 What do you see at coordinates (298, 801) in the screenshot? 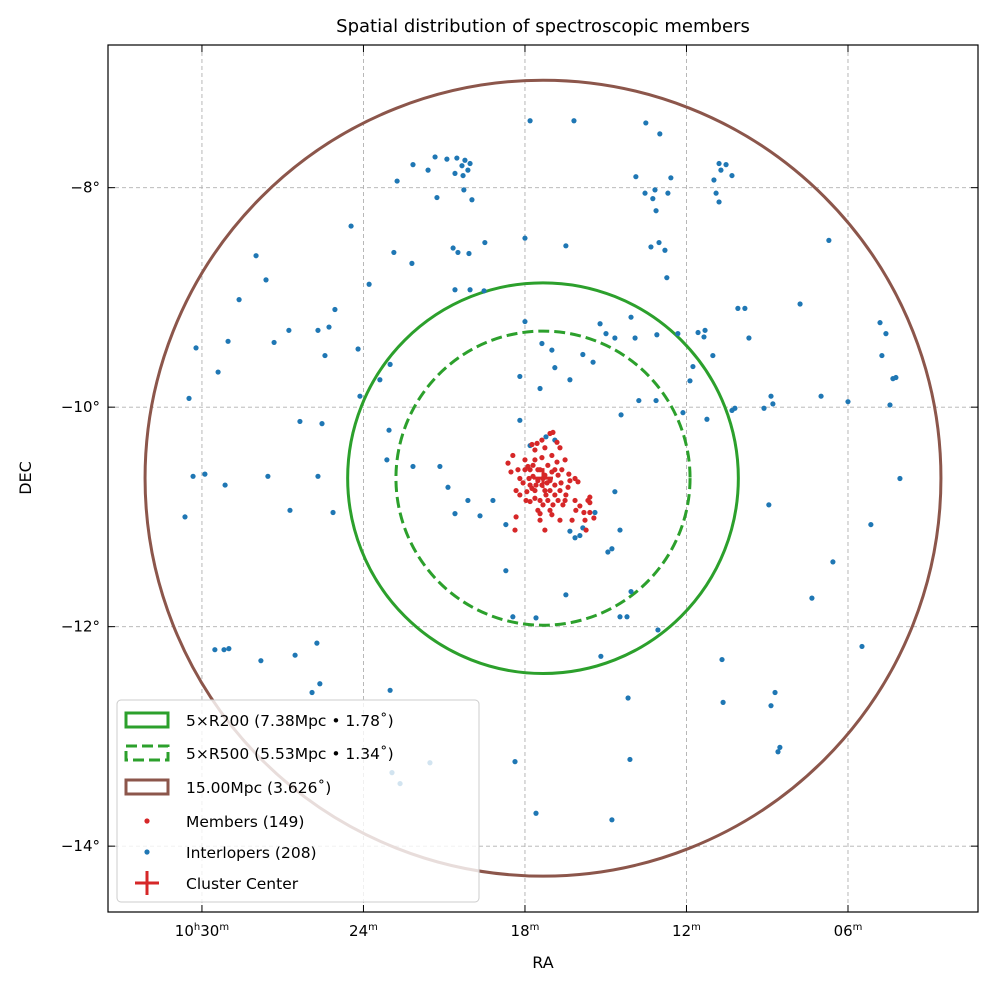
I see `legend-box` at bounding box center [298, 801].